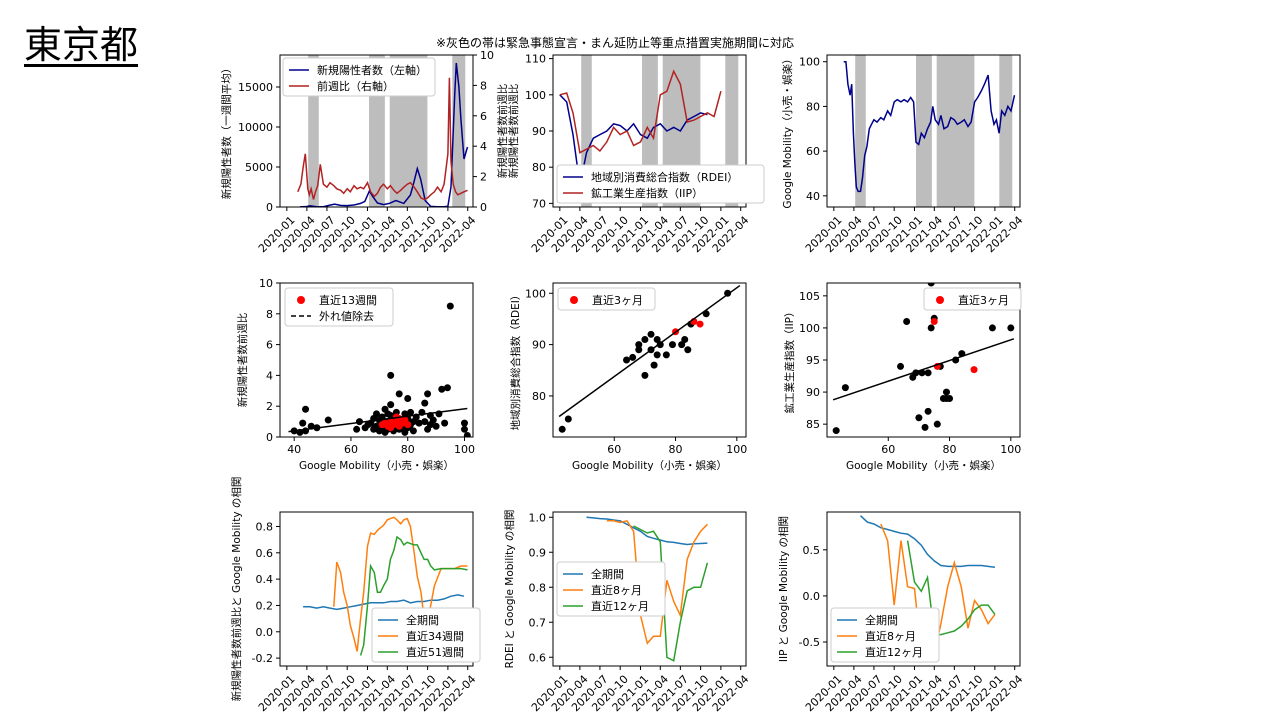  Describe the element at coordinates (607, 574) in the screenshot. I see `legend-label: 全期間` at that location.